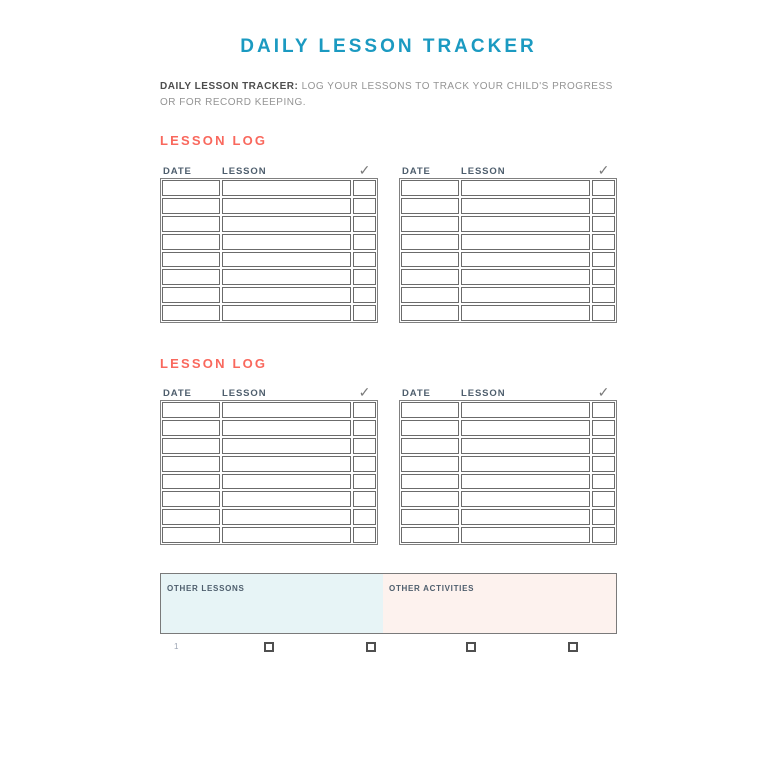  What do you see at coordinates (272, 603) in the screenshot?
I see `other-lessons-area: OTHER LESSONS` at bounding box center [272, 603].